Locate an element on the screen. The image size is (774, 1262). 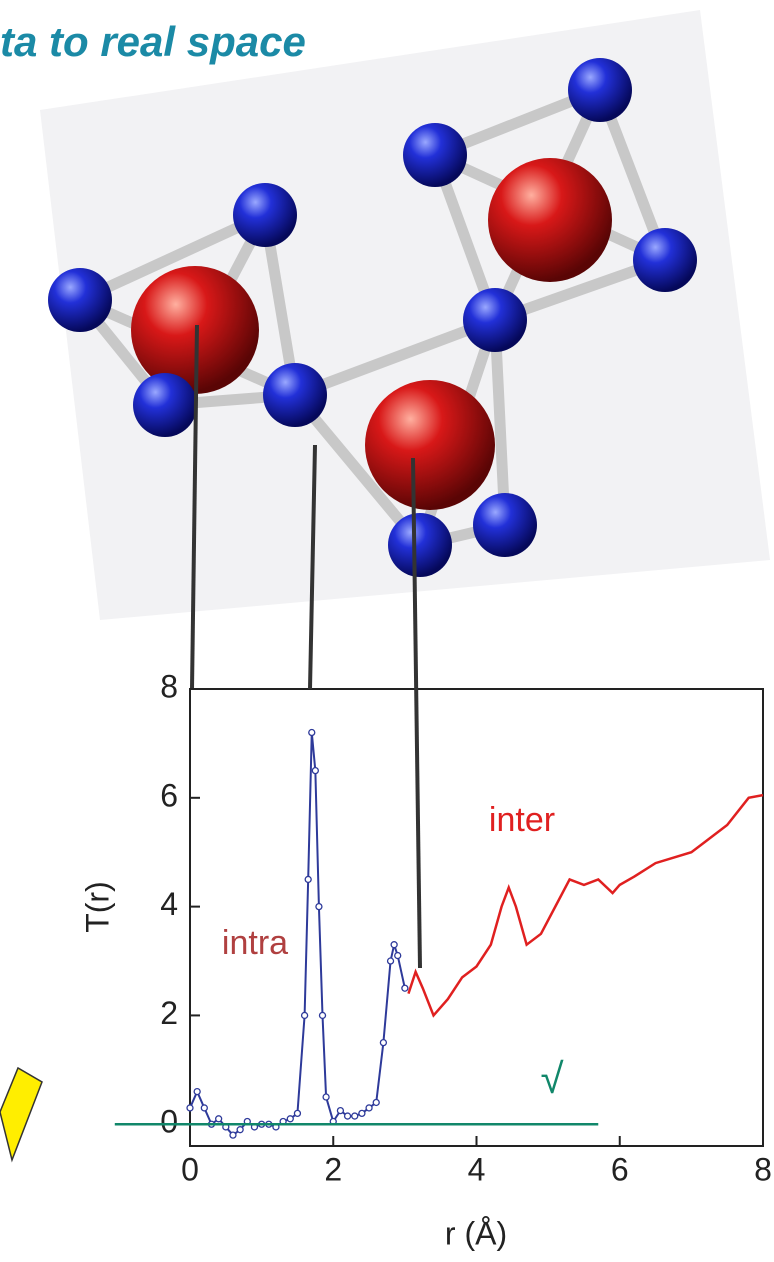
x-tick-label: 6 is located at coordinates (620, 1169).